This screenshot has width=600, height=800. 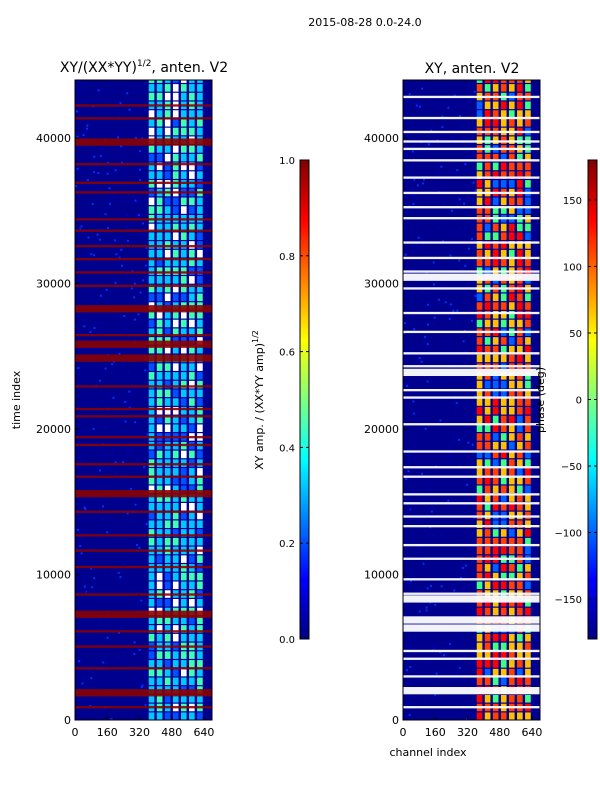 I want to click on colorbar-tick-label: 0.0, so click(x=287, y=640).